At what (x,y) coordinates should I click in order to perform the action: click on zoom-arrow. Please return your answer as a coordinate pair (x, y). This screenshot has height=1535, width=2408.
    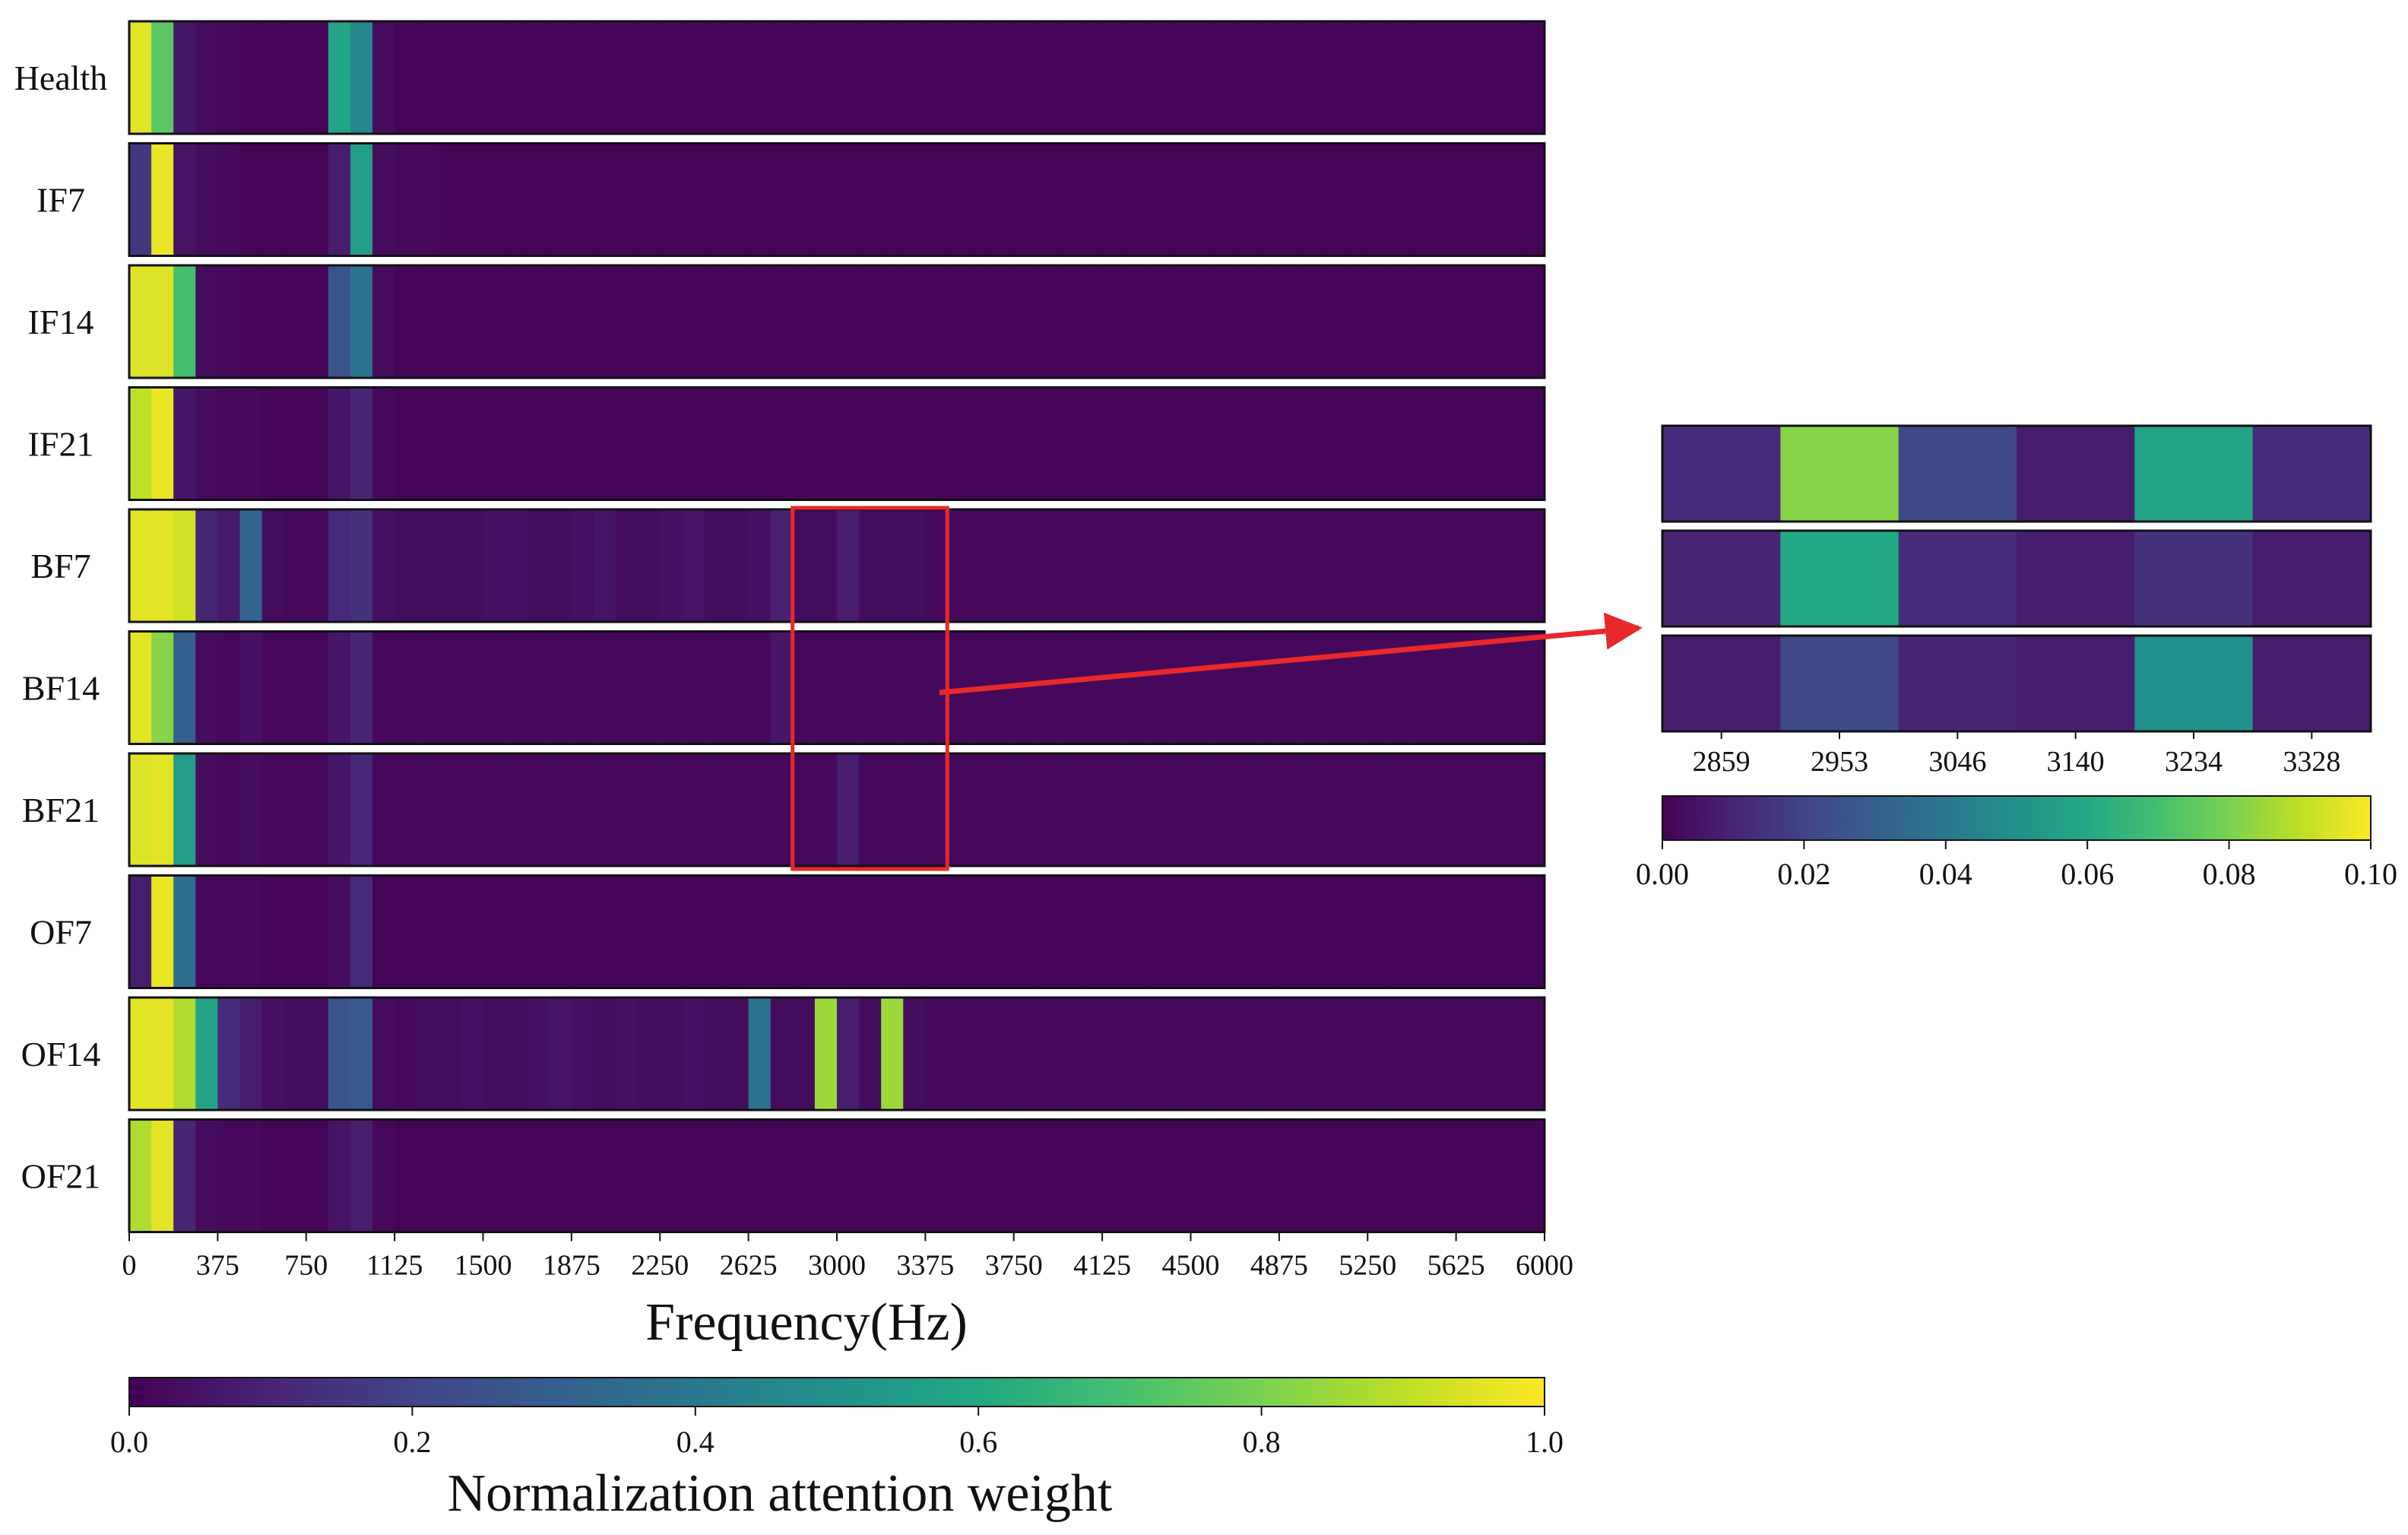
    Looking at the image, I should click on (1291, 654).